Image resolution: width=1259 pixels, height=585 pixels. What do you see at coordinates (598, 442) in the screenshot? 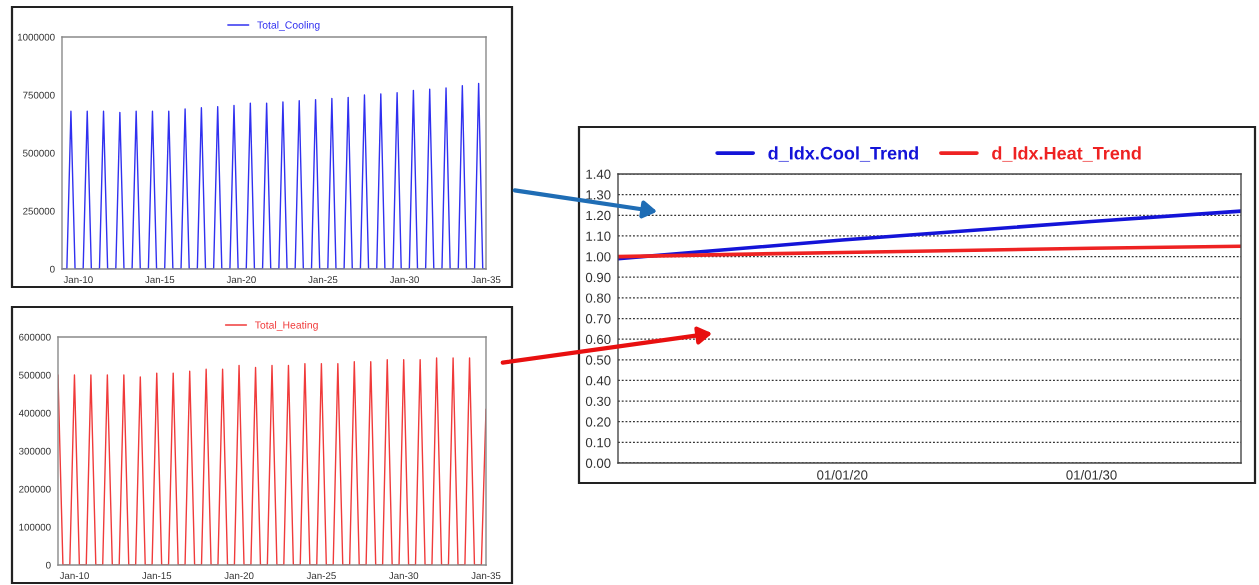
I see `y-tick-label: 0.10` at bounding box center [598, 442].